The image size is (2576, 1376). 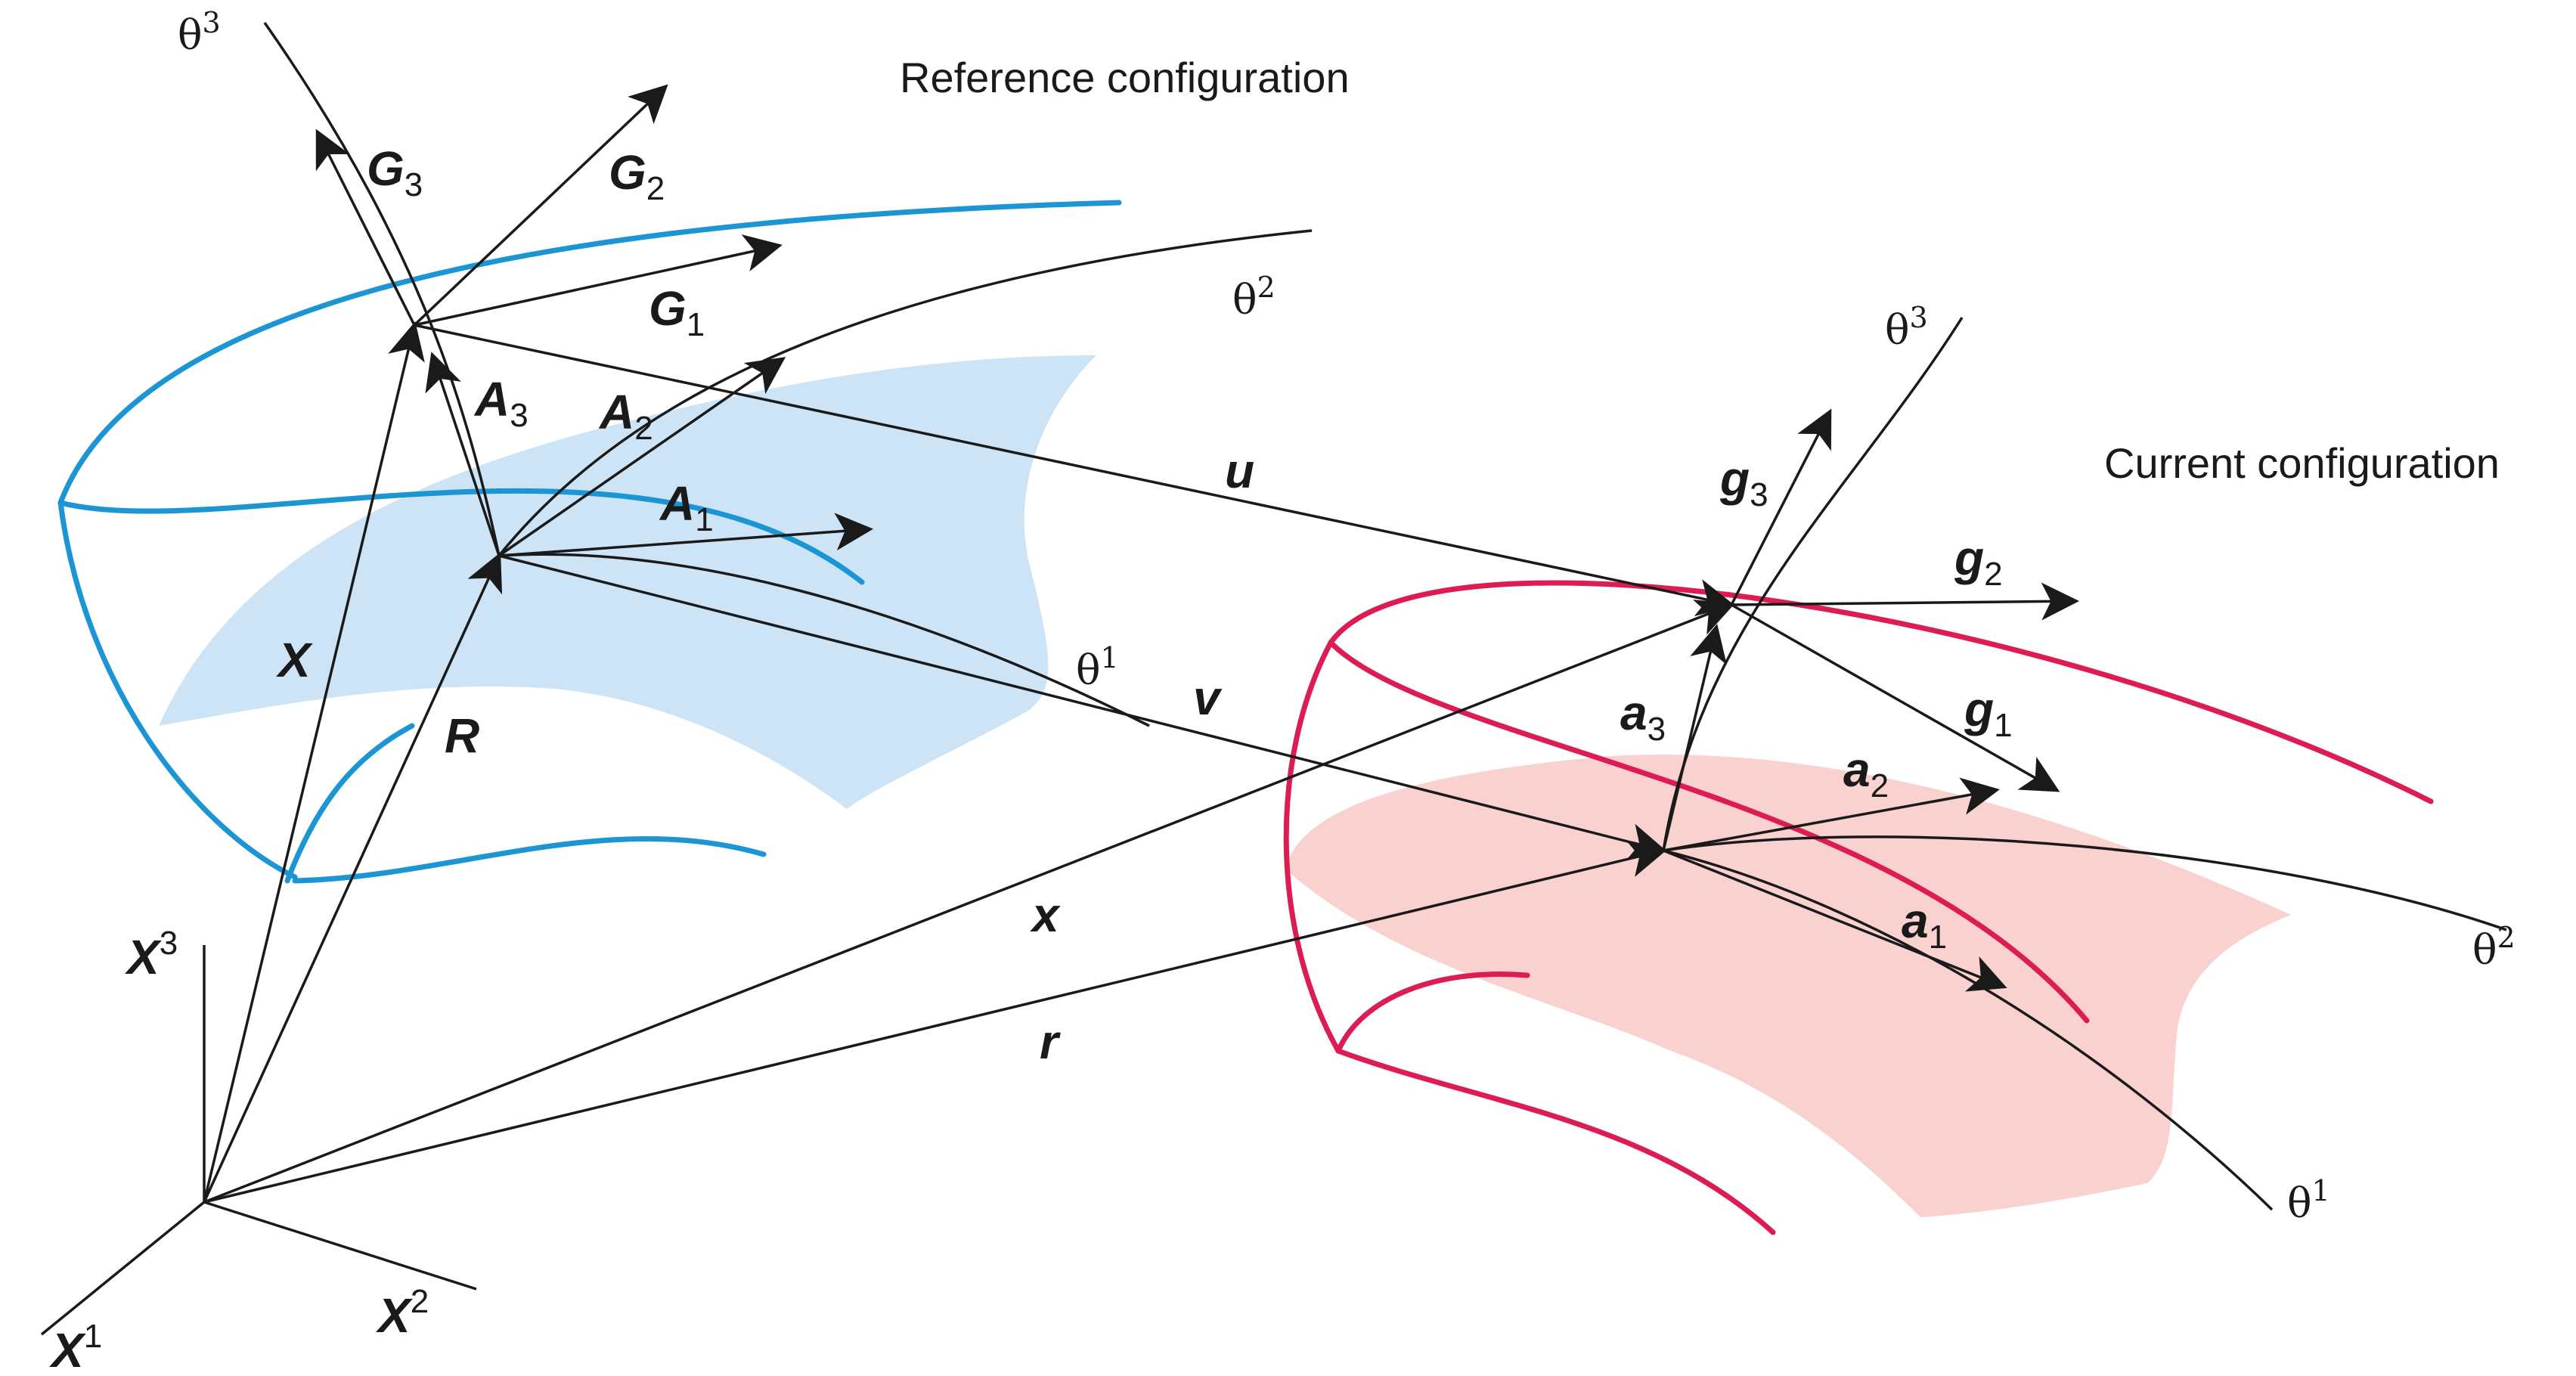 What do you see at coordinates (353, 877) in the screenshot?
I see `vector-R` at bounding box center [353, 877].